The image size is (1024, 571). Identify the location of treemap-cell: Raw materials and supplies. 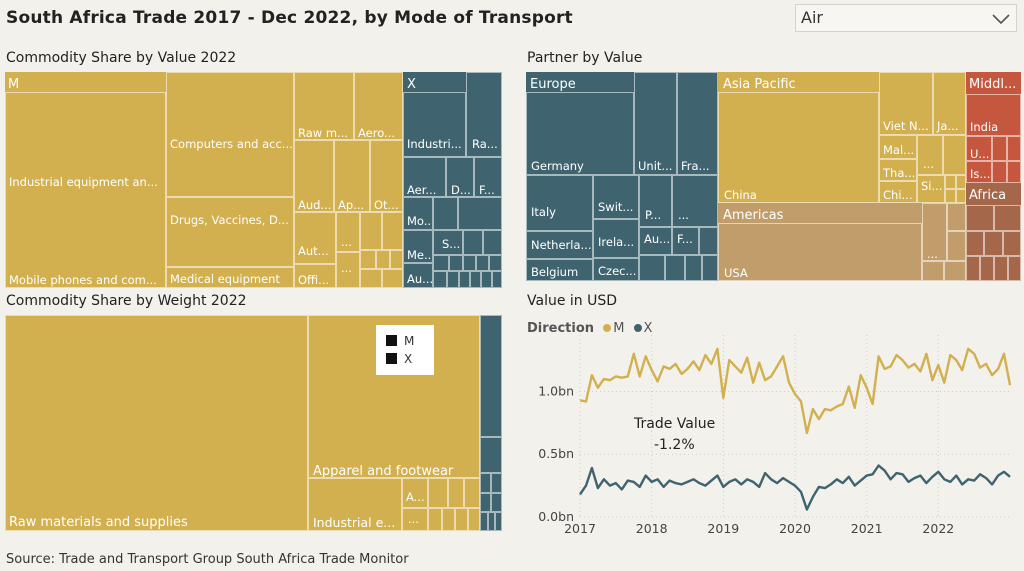
(156, 423).